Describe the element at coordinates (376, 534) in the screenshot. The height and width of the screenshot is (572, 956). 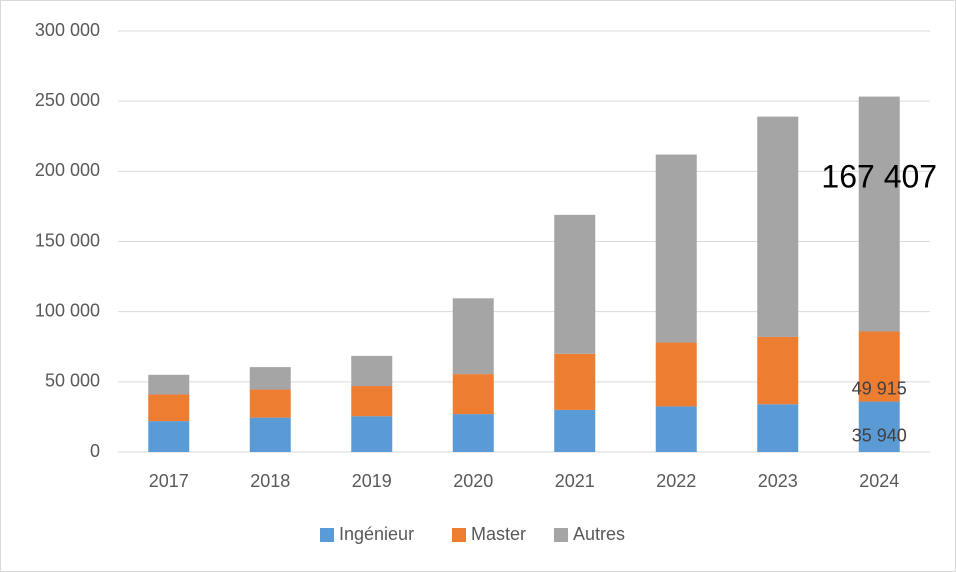
I see `legend-label: Ingénieur` at that location.